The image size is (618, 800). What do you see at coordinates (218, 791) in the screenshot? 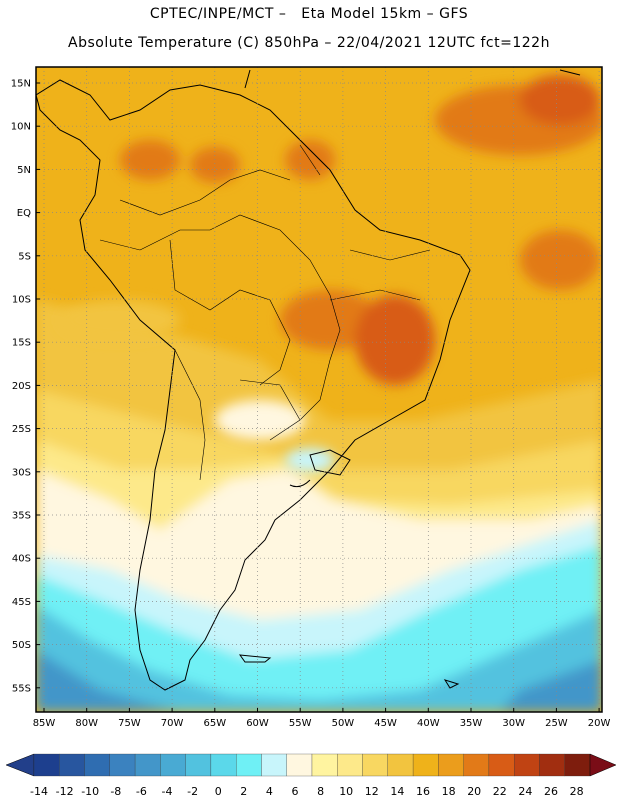
I see `colorbar-label: 0` at bounding box center [218, 791].